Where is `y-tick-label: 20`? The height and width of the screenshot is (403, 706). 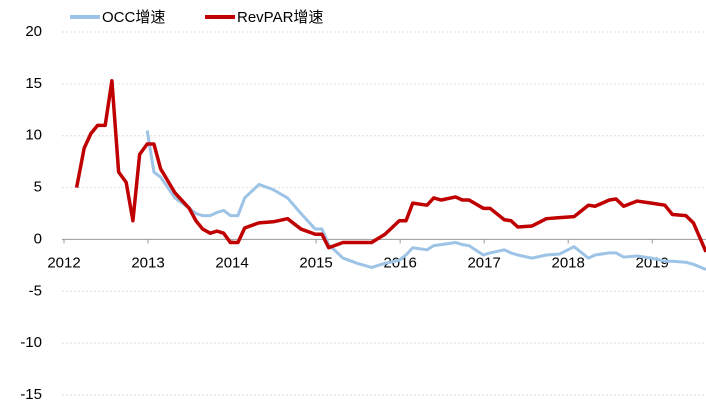
y-tick-label: 20 is located at coordinates (33, 31).